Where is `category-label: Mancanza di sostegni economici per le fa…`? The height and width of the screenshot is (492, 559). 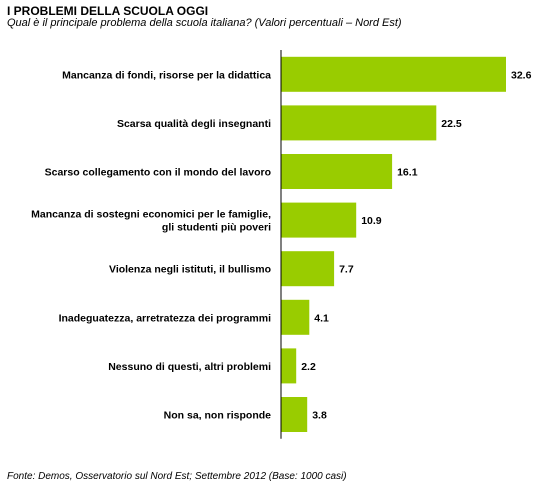
category-label: Mancanza di sostegni economici per le fa… is located at coordinates (151, 221).